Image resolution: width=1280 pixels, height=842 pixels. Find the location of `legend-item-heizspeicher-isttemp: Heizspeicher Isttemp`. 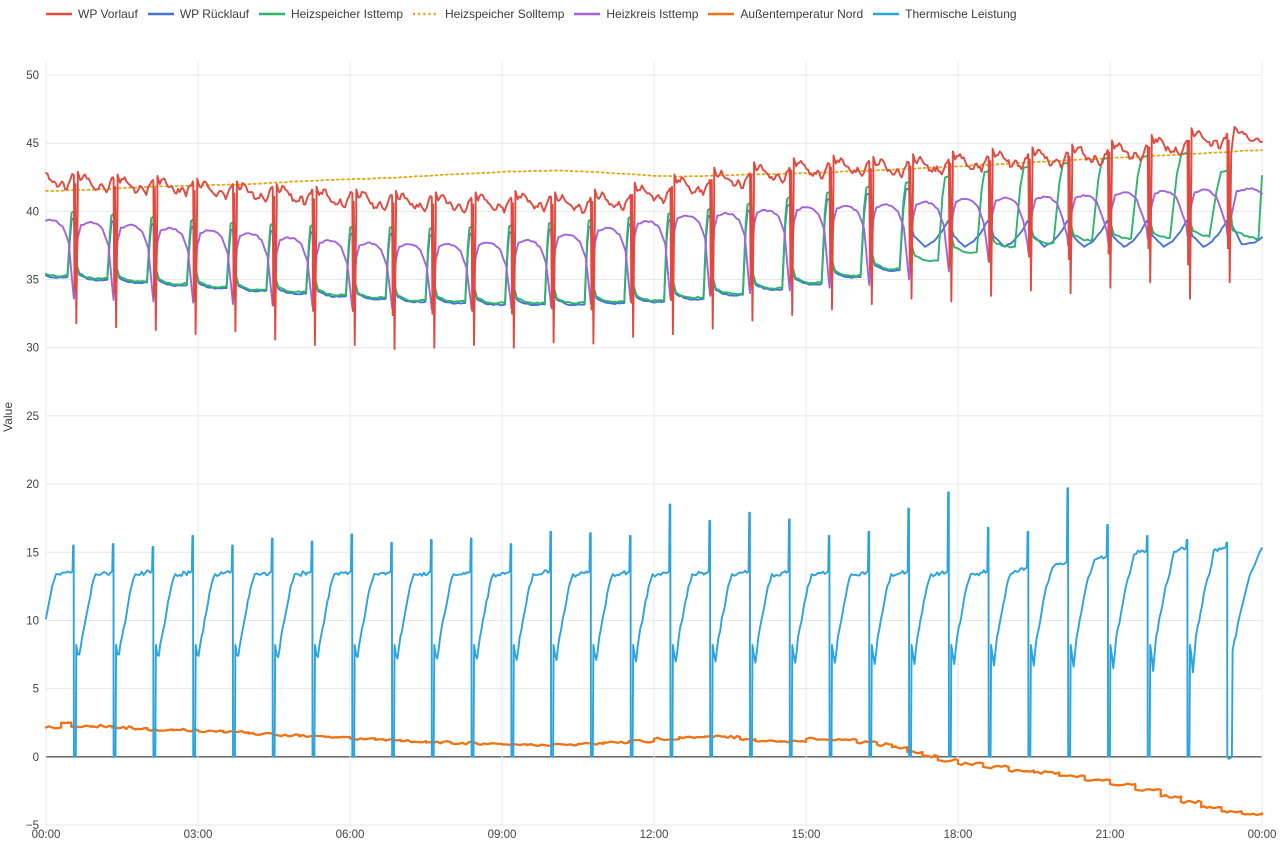

legend-item-heizspeicher-isttemp: Heizspeicher Isttemp is located at coordinates (330, 14).